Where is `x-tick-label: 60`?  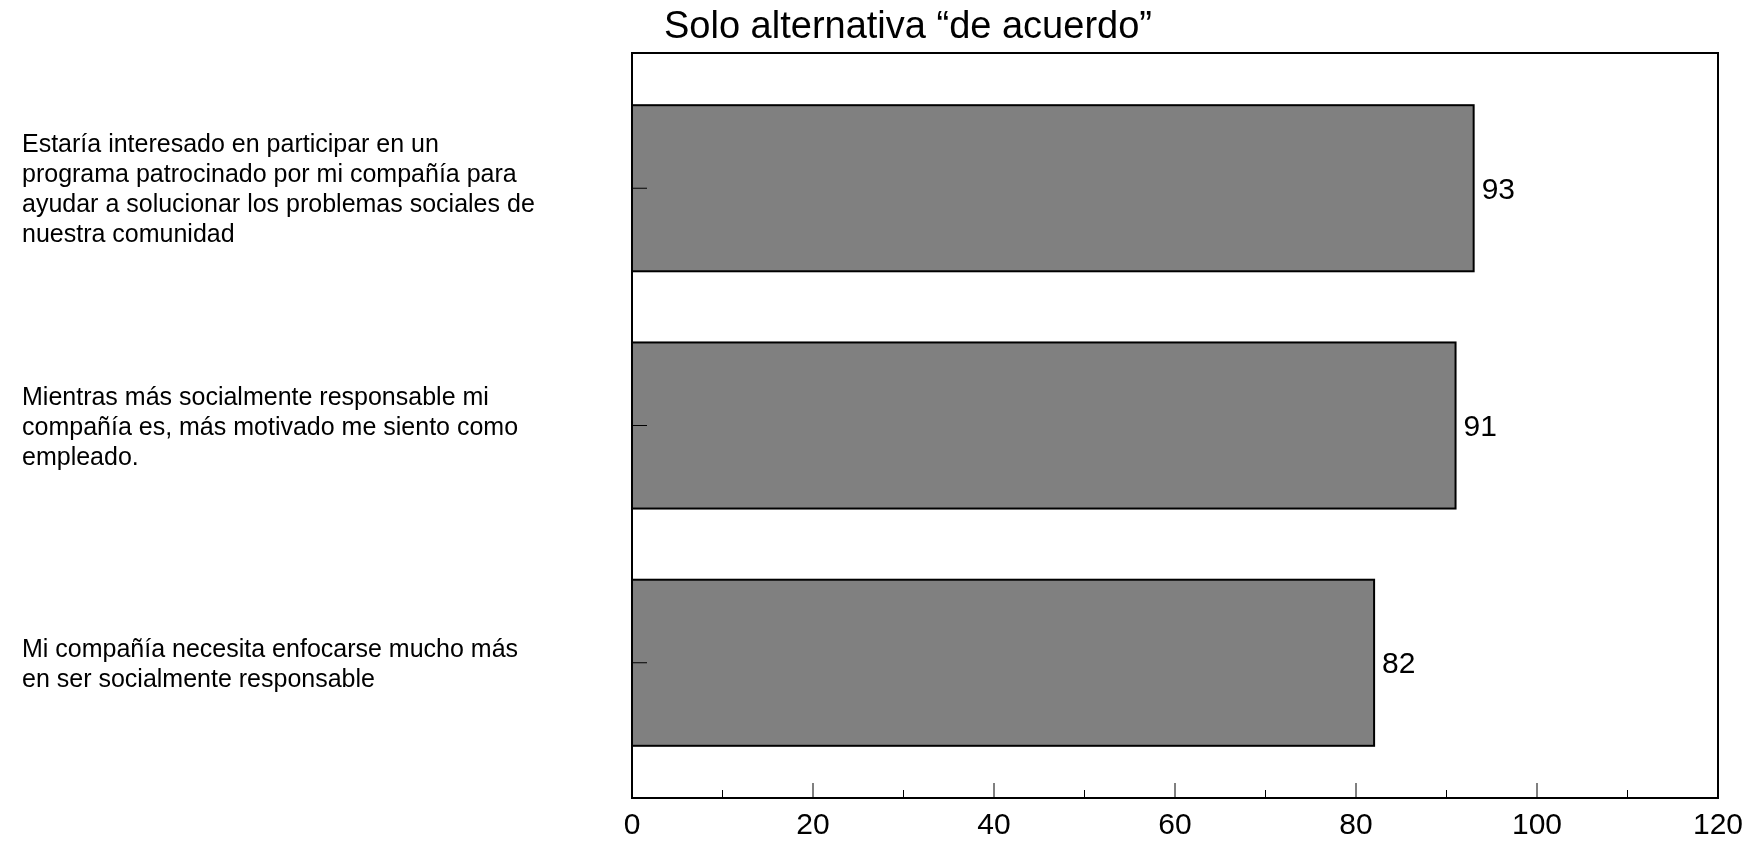
x-tick-label: 60 is located at coordinates (1175, 823).